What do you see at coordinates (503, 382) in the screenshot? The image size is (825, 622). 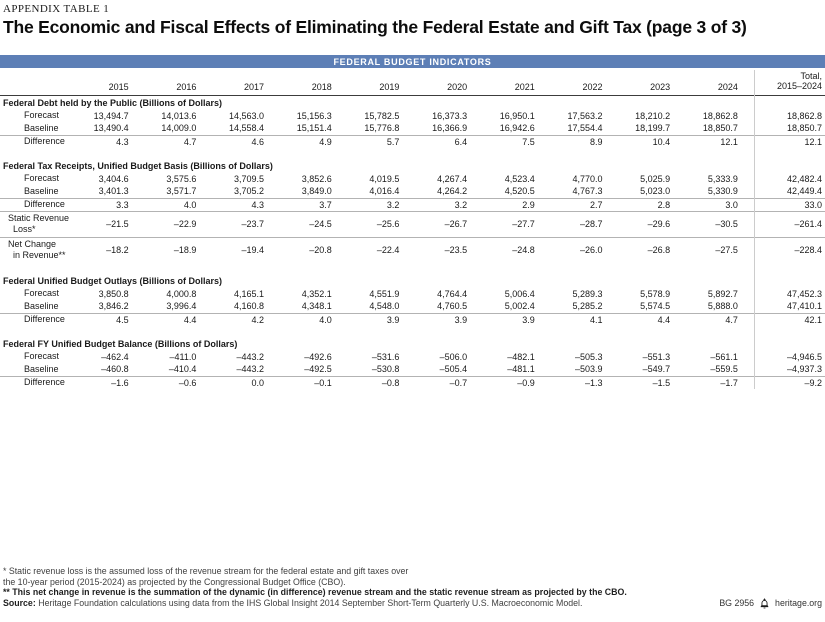 I see `cell-value: –0.9` at bounding box center [503, 382].